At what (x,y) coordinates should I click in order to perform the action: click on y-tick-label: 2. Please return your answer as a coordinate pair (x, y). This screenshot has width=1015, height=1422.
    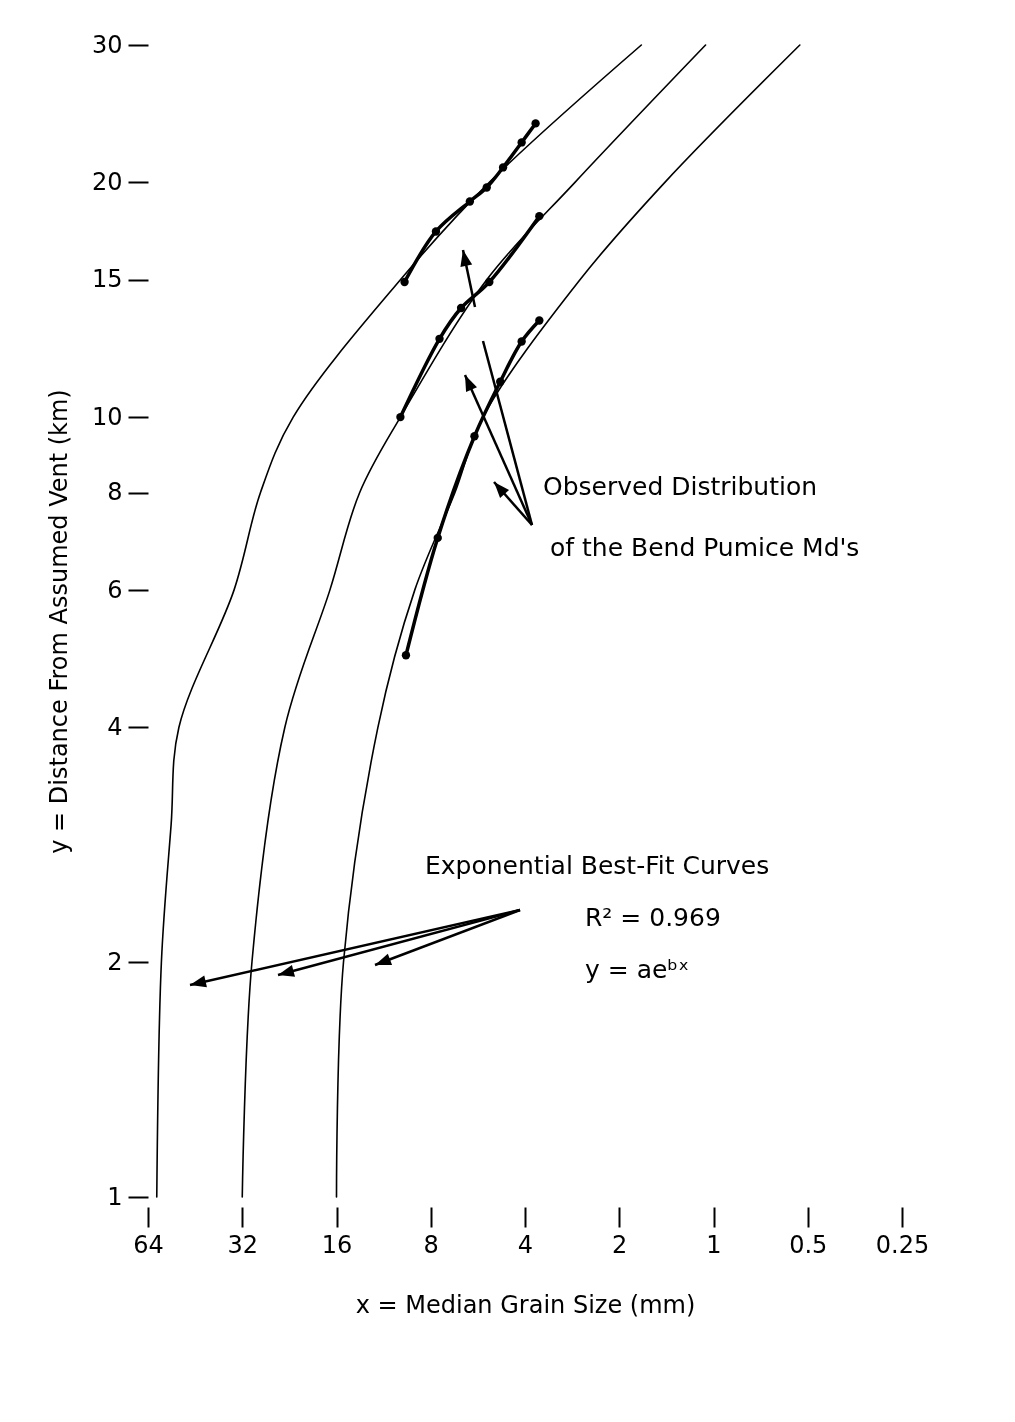
    Looking at the image, I should click on (115, 961).